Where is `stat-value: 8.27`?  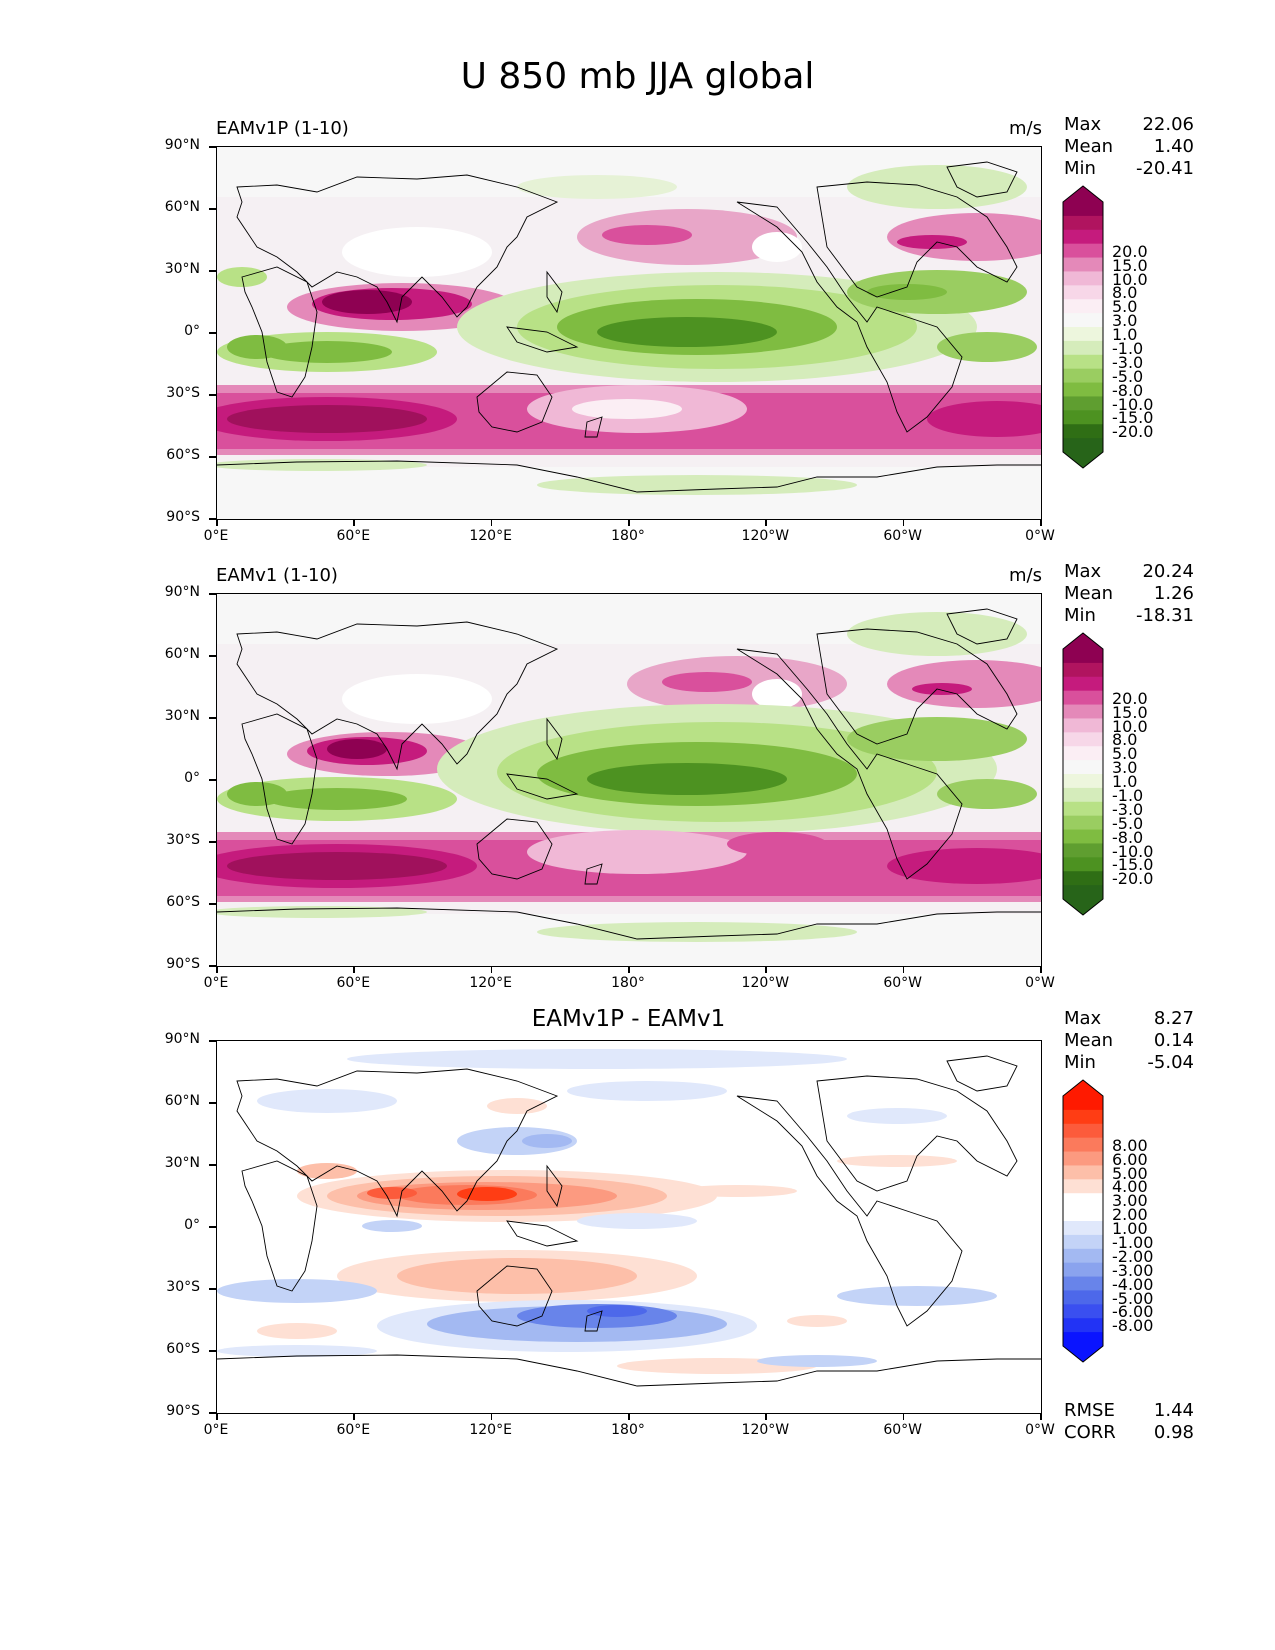
stat-value: 8.27 is located at coordinates (1173, 1018).